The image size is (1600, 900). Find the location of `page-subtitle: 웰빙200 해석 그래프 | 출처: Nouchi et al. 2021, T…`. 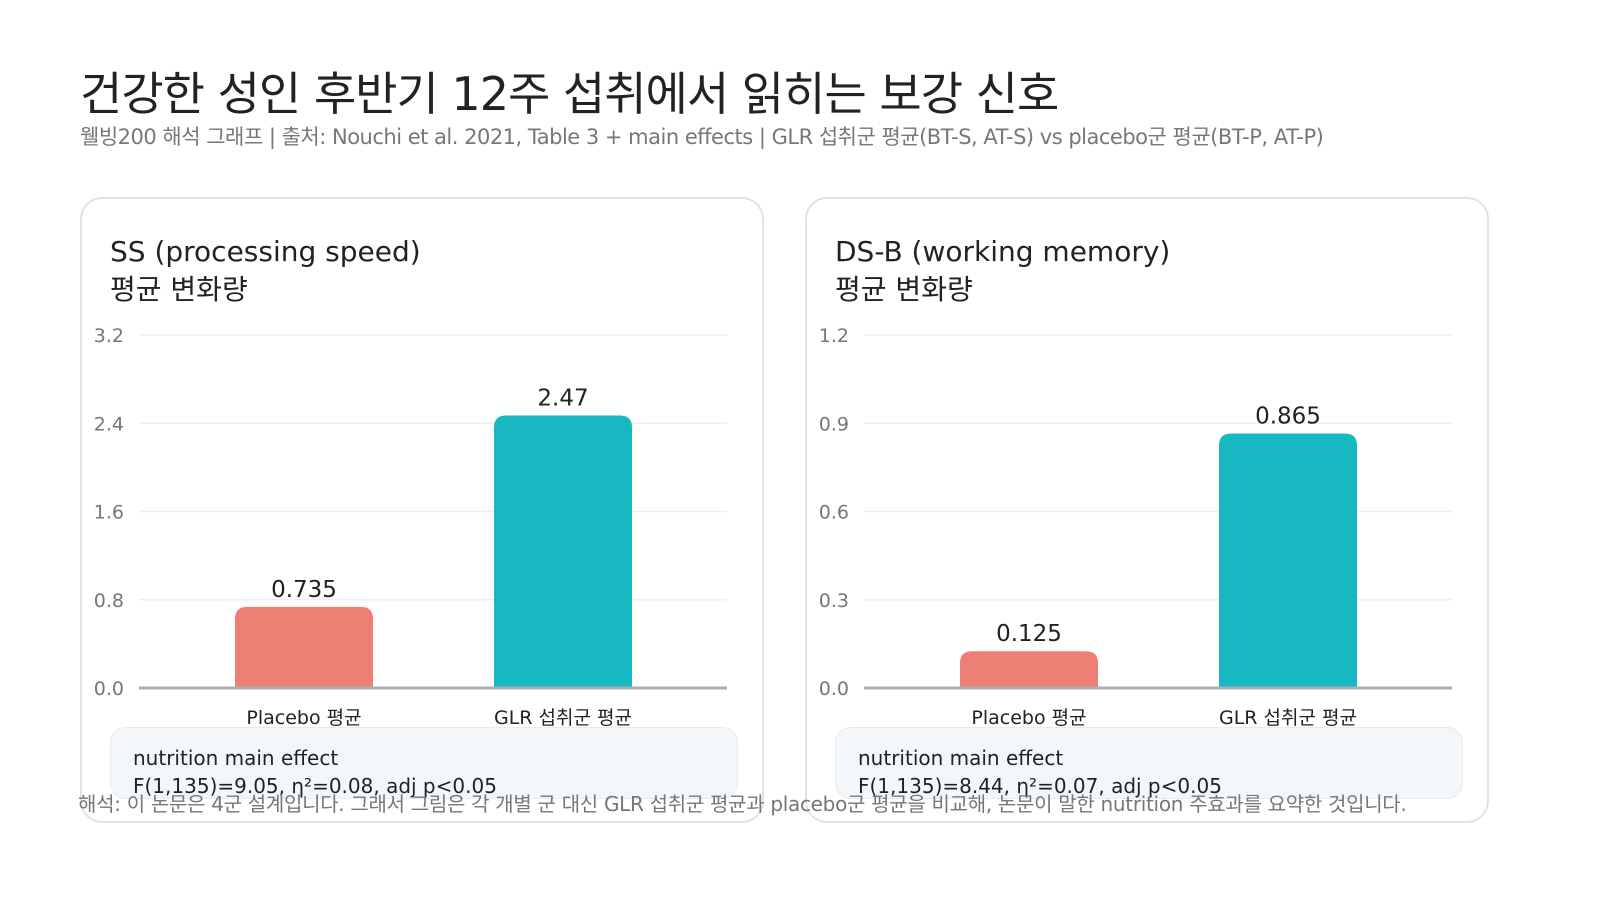

page-subtitle: 웰빙200 해석 그래프 | 출처: Nouchi et al. 2021, T… is located at coordinates (702, 137).